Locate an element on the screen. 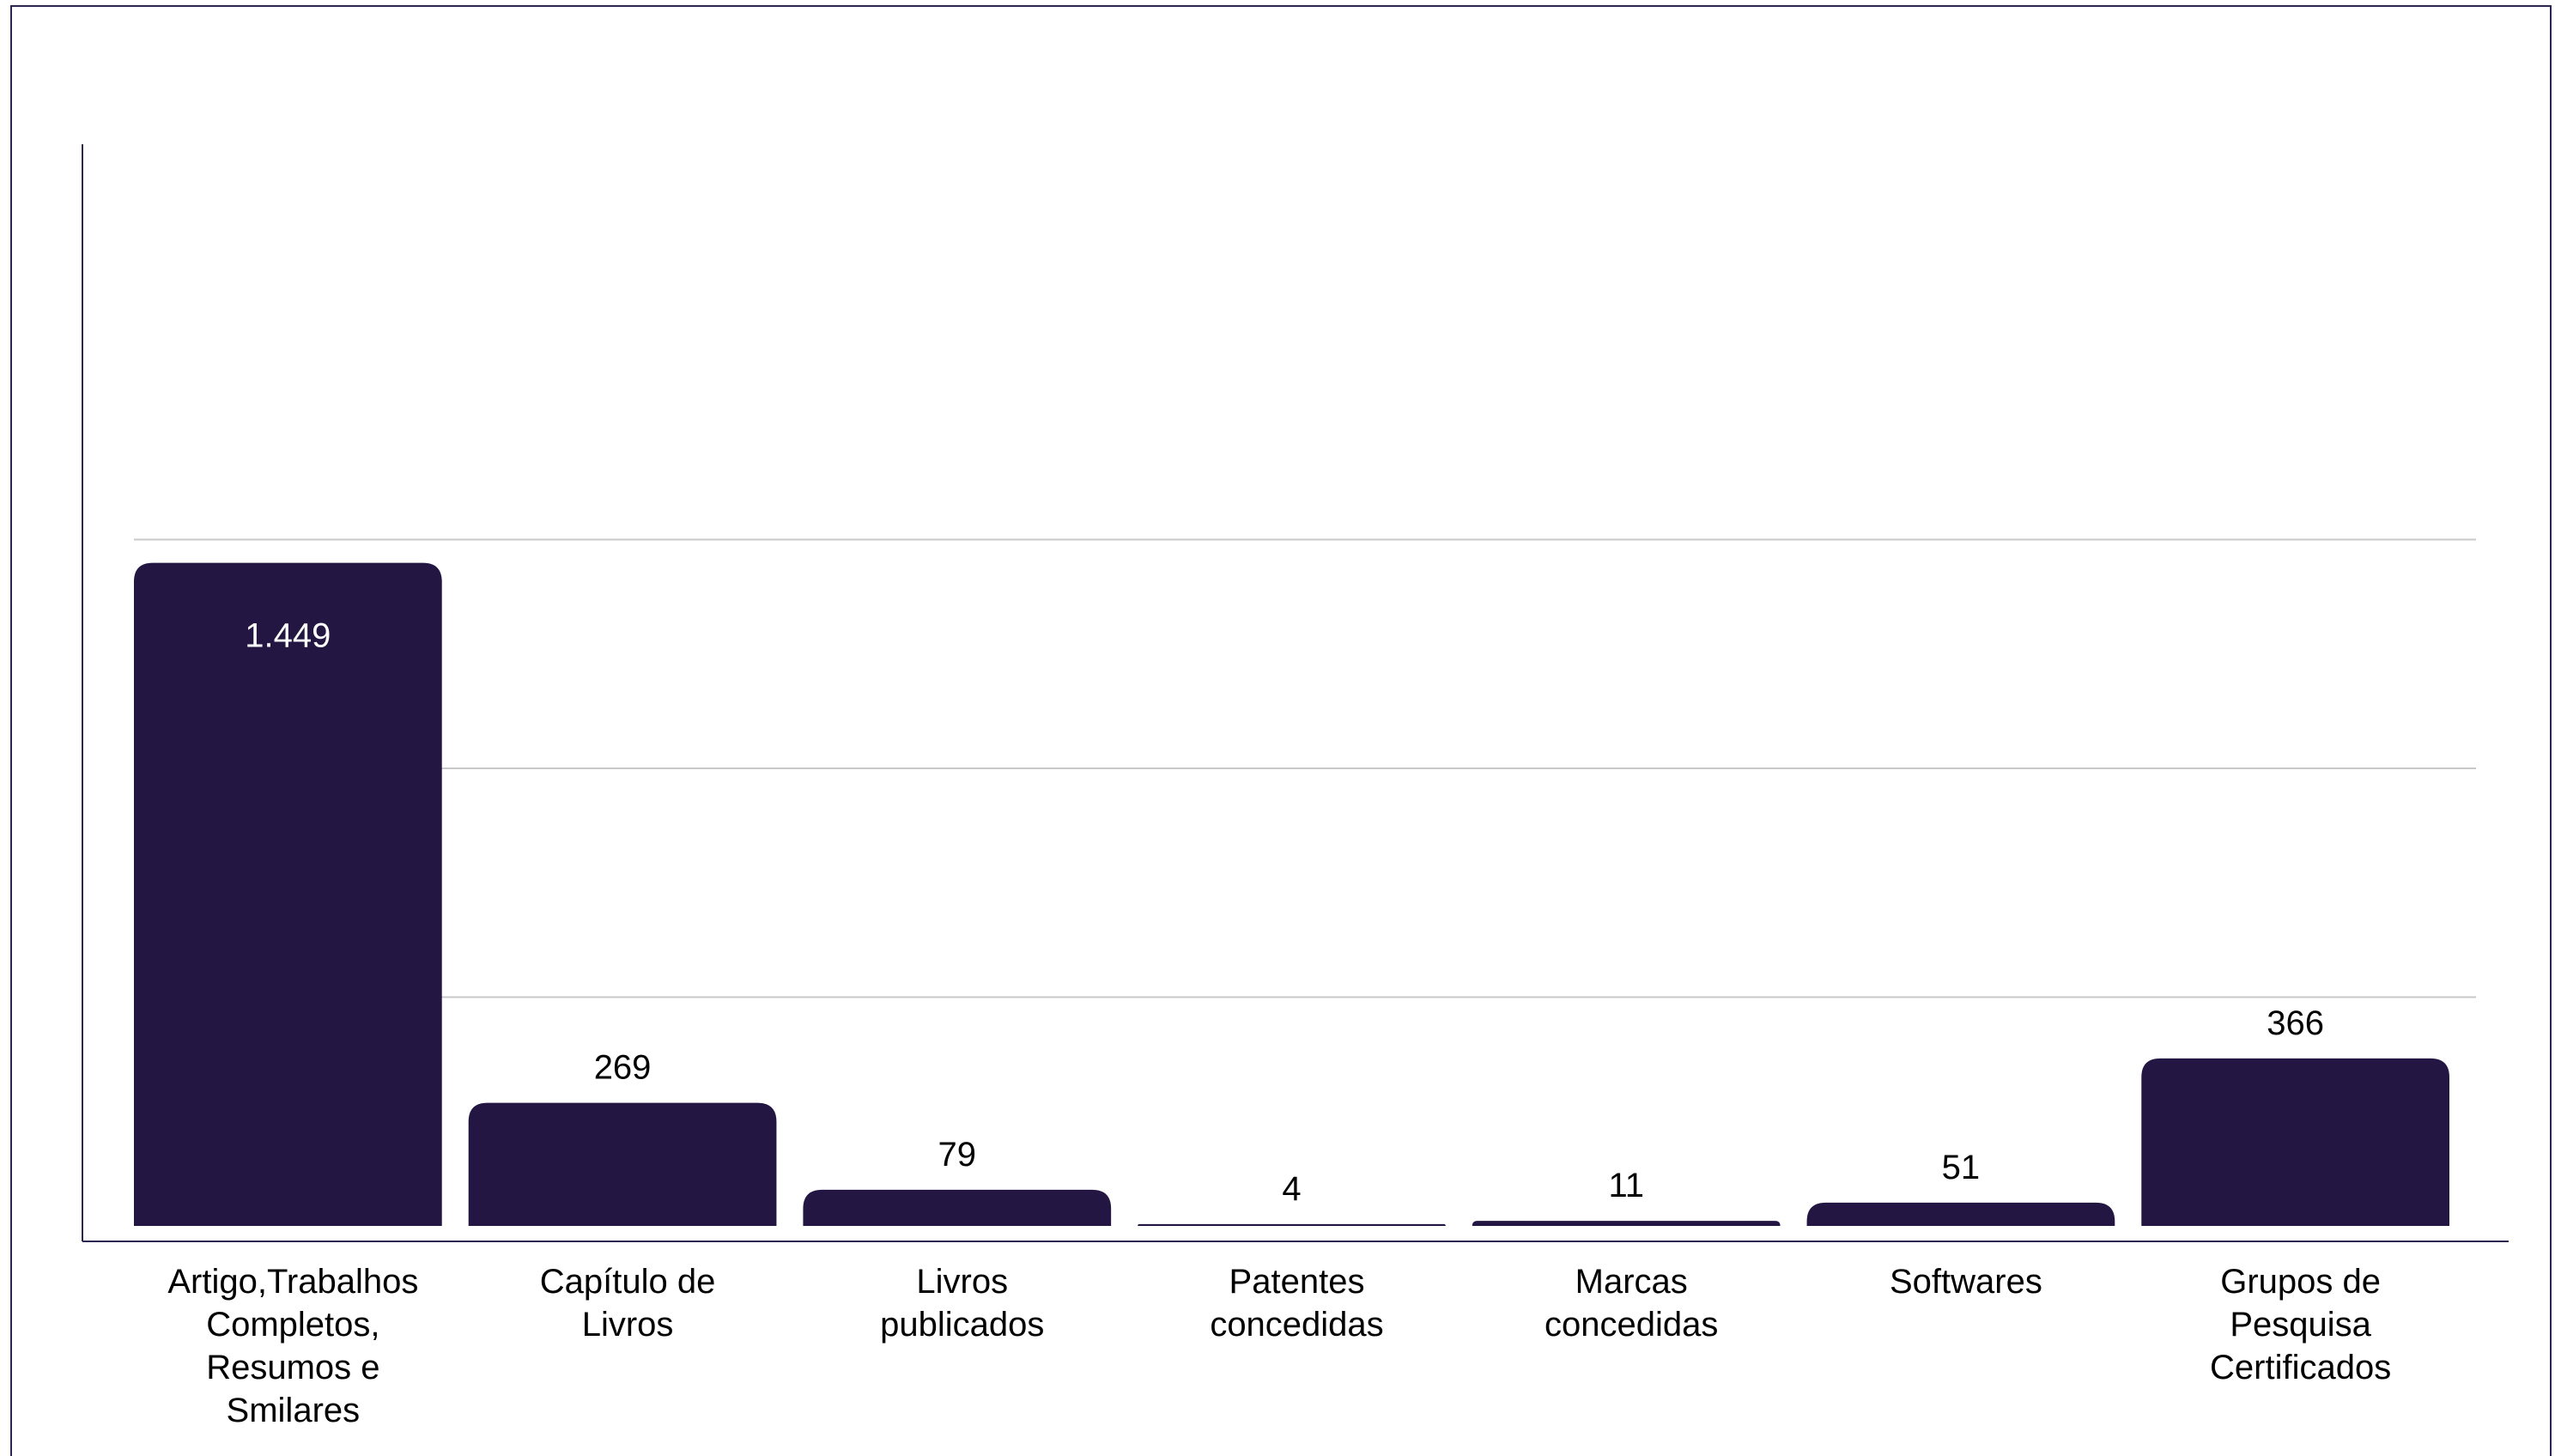  x-tick-label: Patentes concedidas is located at coordinates (1296, 1304).